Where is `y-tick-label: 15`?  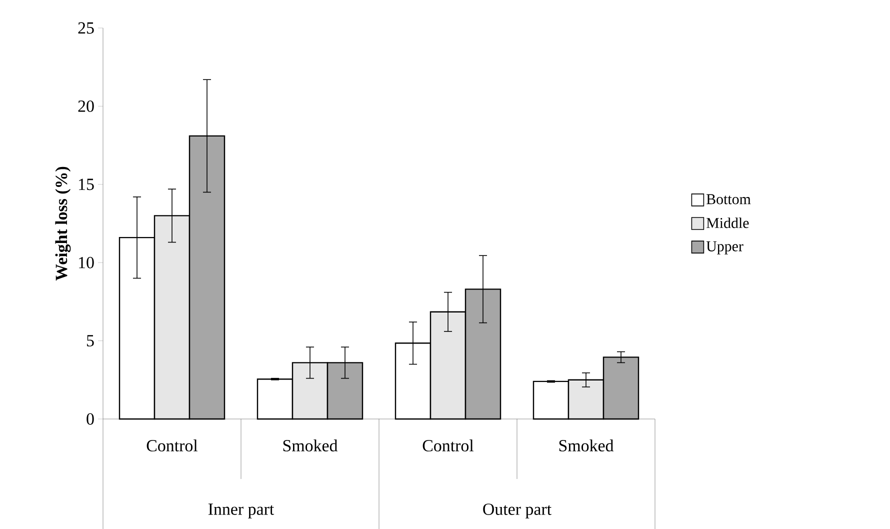
y-tick-label: 15 is located at coordinates (86, 184).